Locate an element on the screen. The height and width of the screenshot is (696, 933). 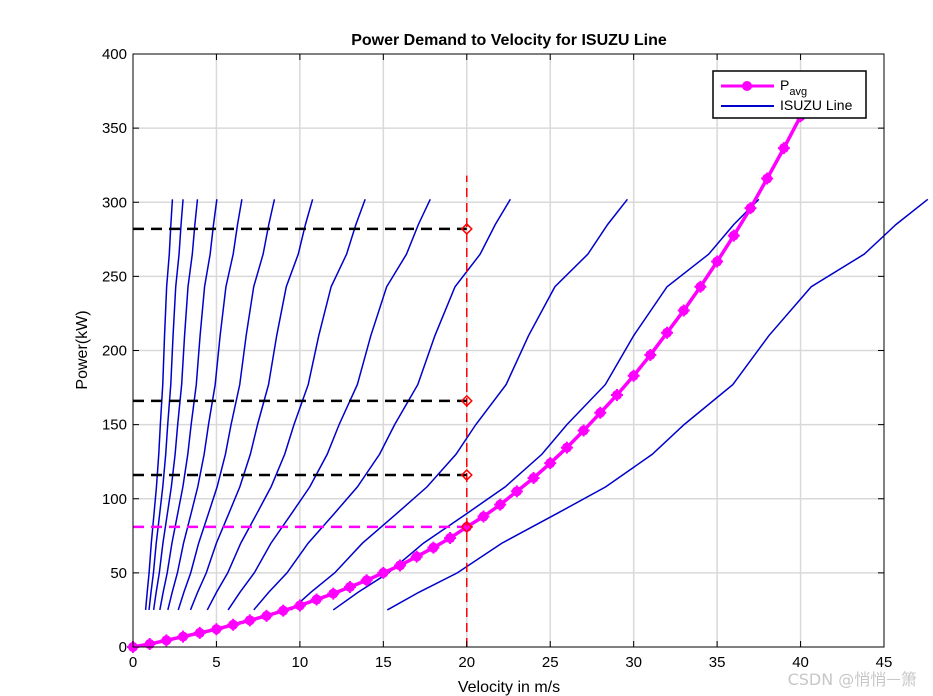
legend-box is located at coordinates (789, 94).